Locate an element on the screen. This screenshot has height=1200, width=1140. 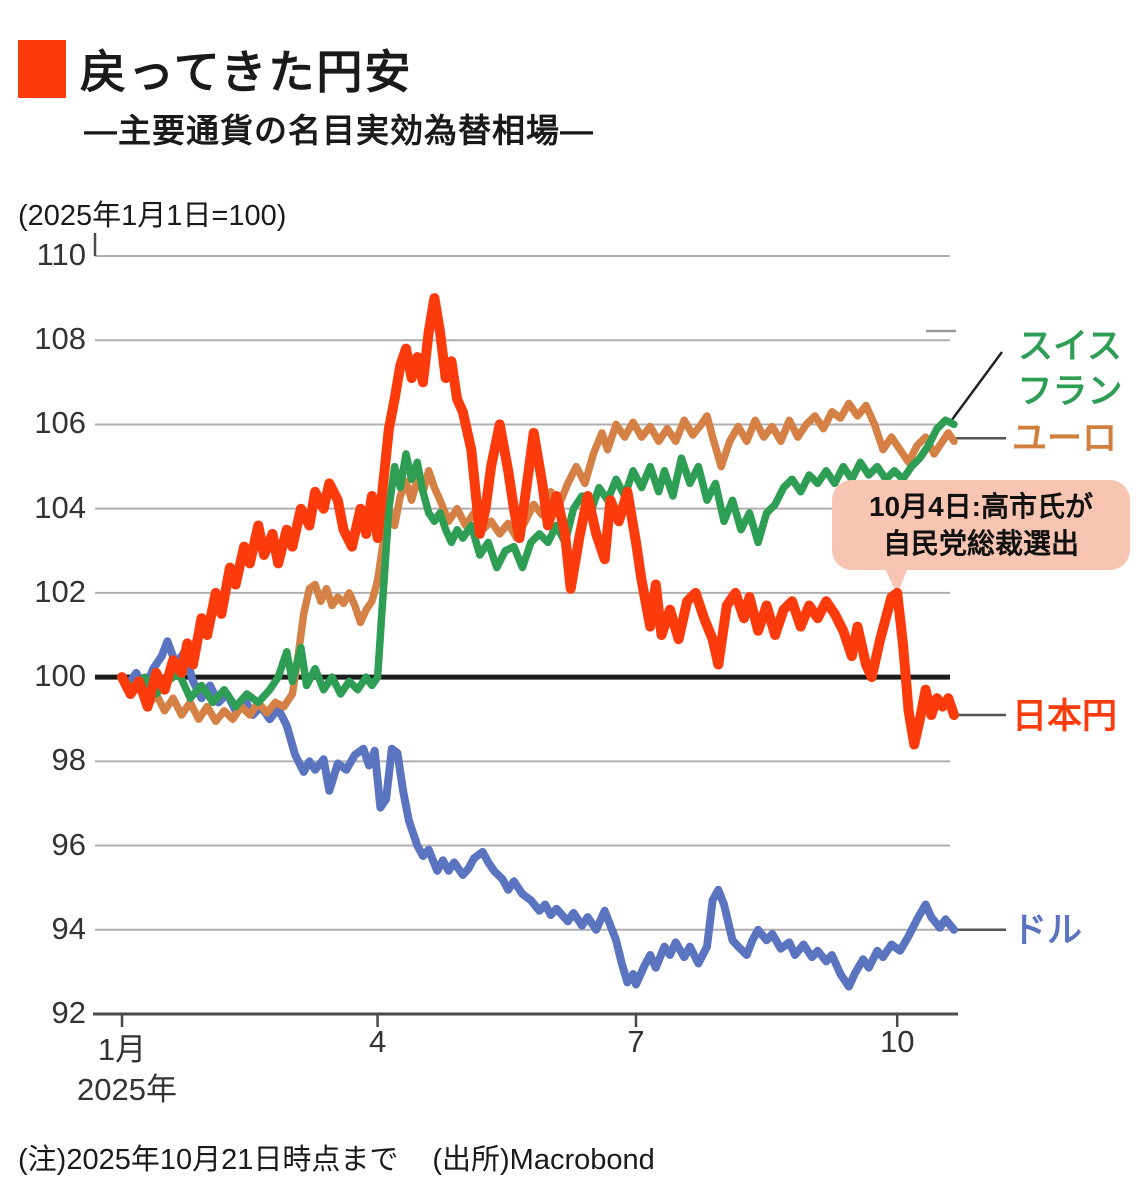
x-tick-label-1月: 1月 is located at coordinates (122, 1049).